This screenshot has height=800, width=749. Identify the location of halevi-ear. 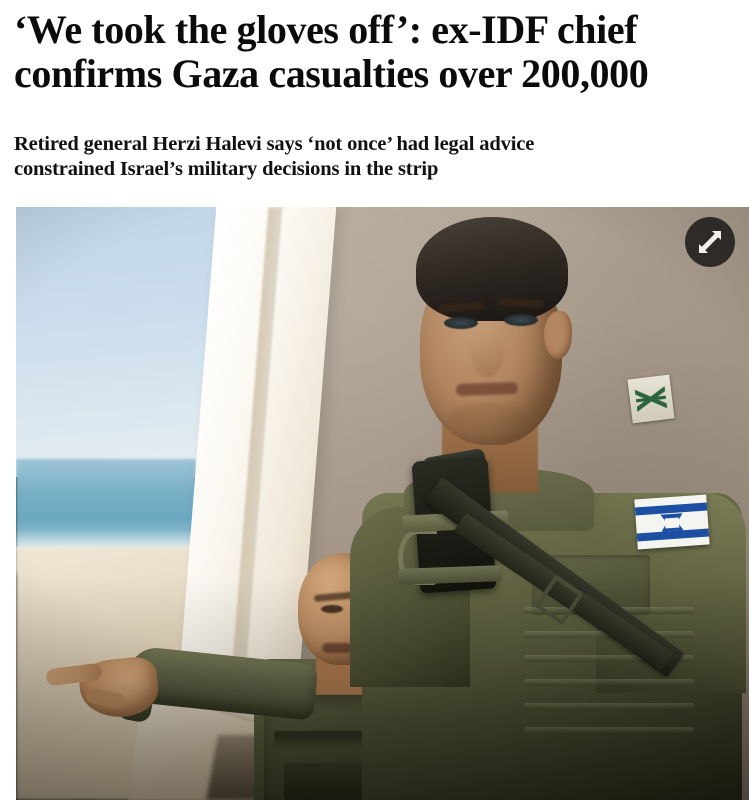
(558, 335).